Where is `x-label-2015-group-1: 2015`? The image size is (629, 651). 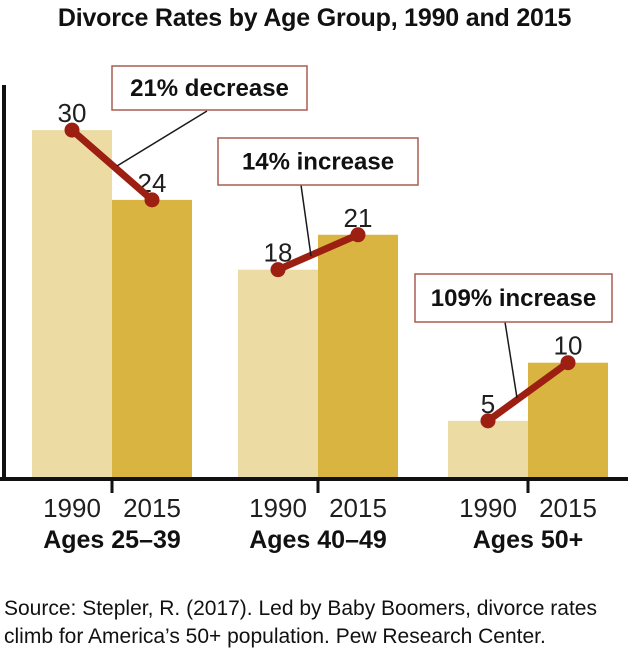
x-label-2015-group-1: 2015 is located at coordinates (358, 508).